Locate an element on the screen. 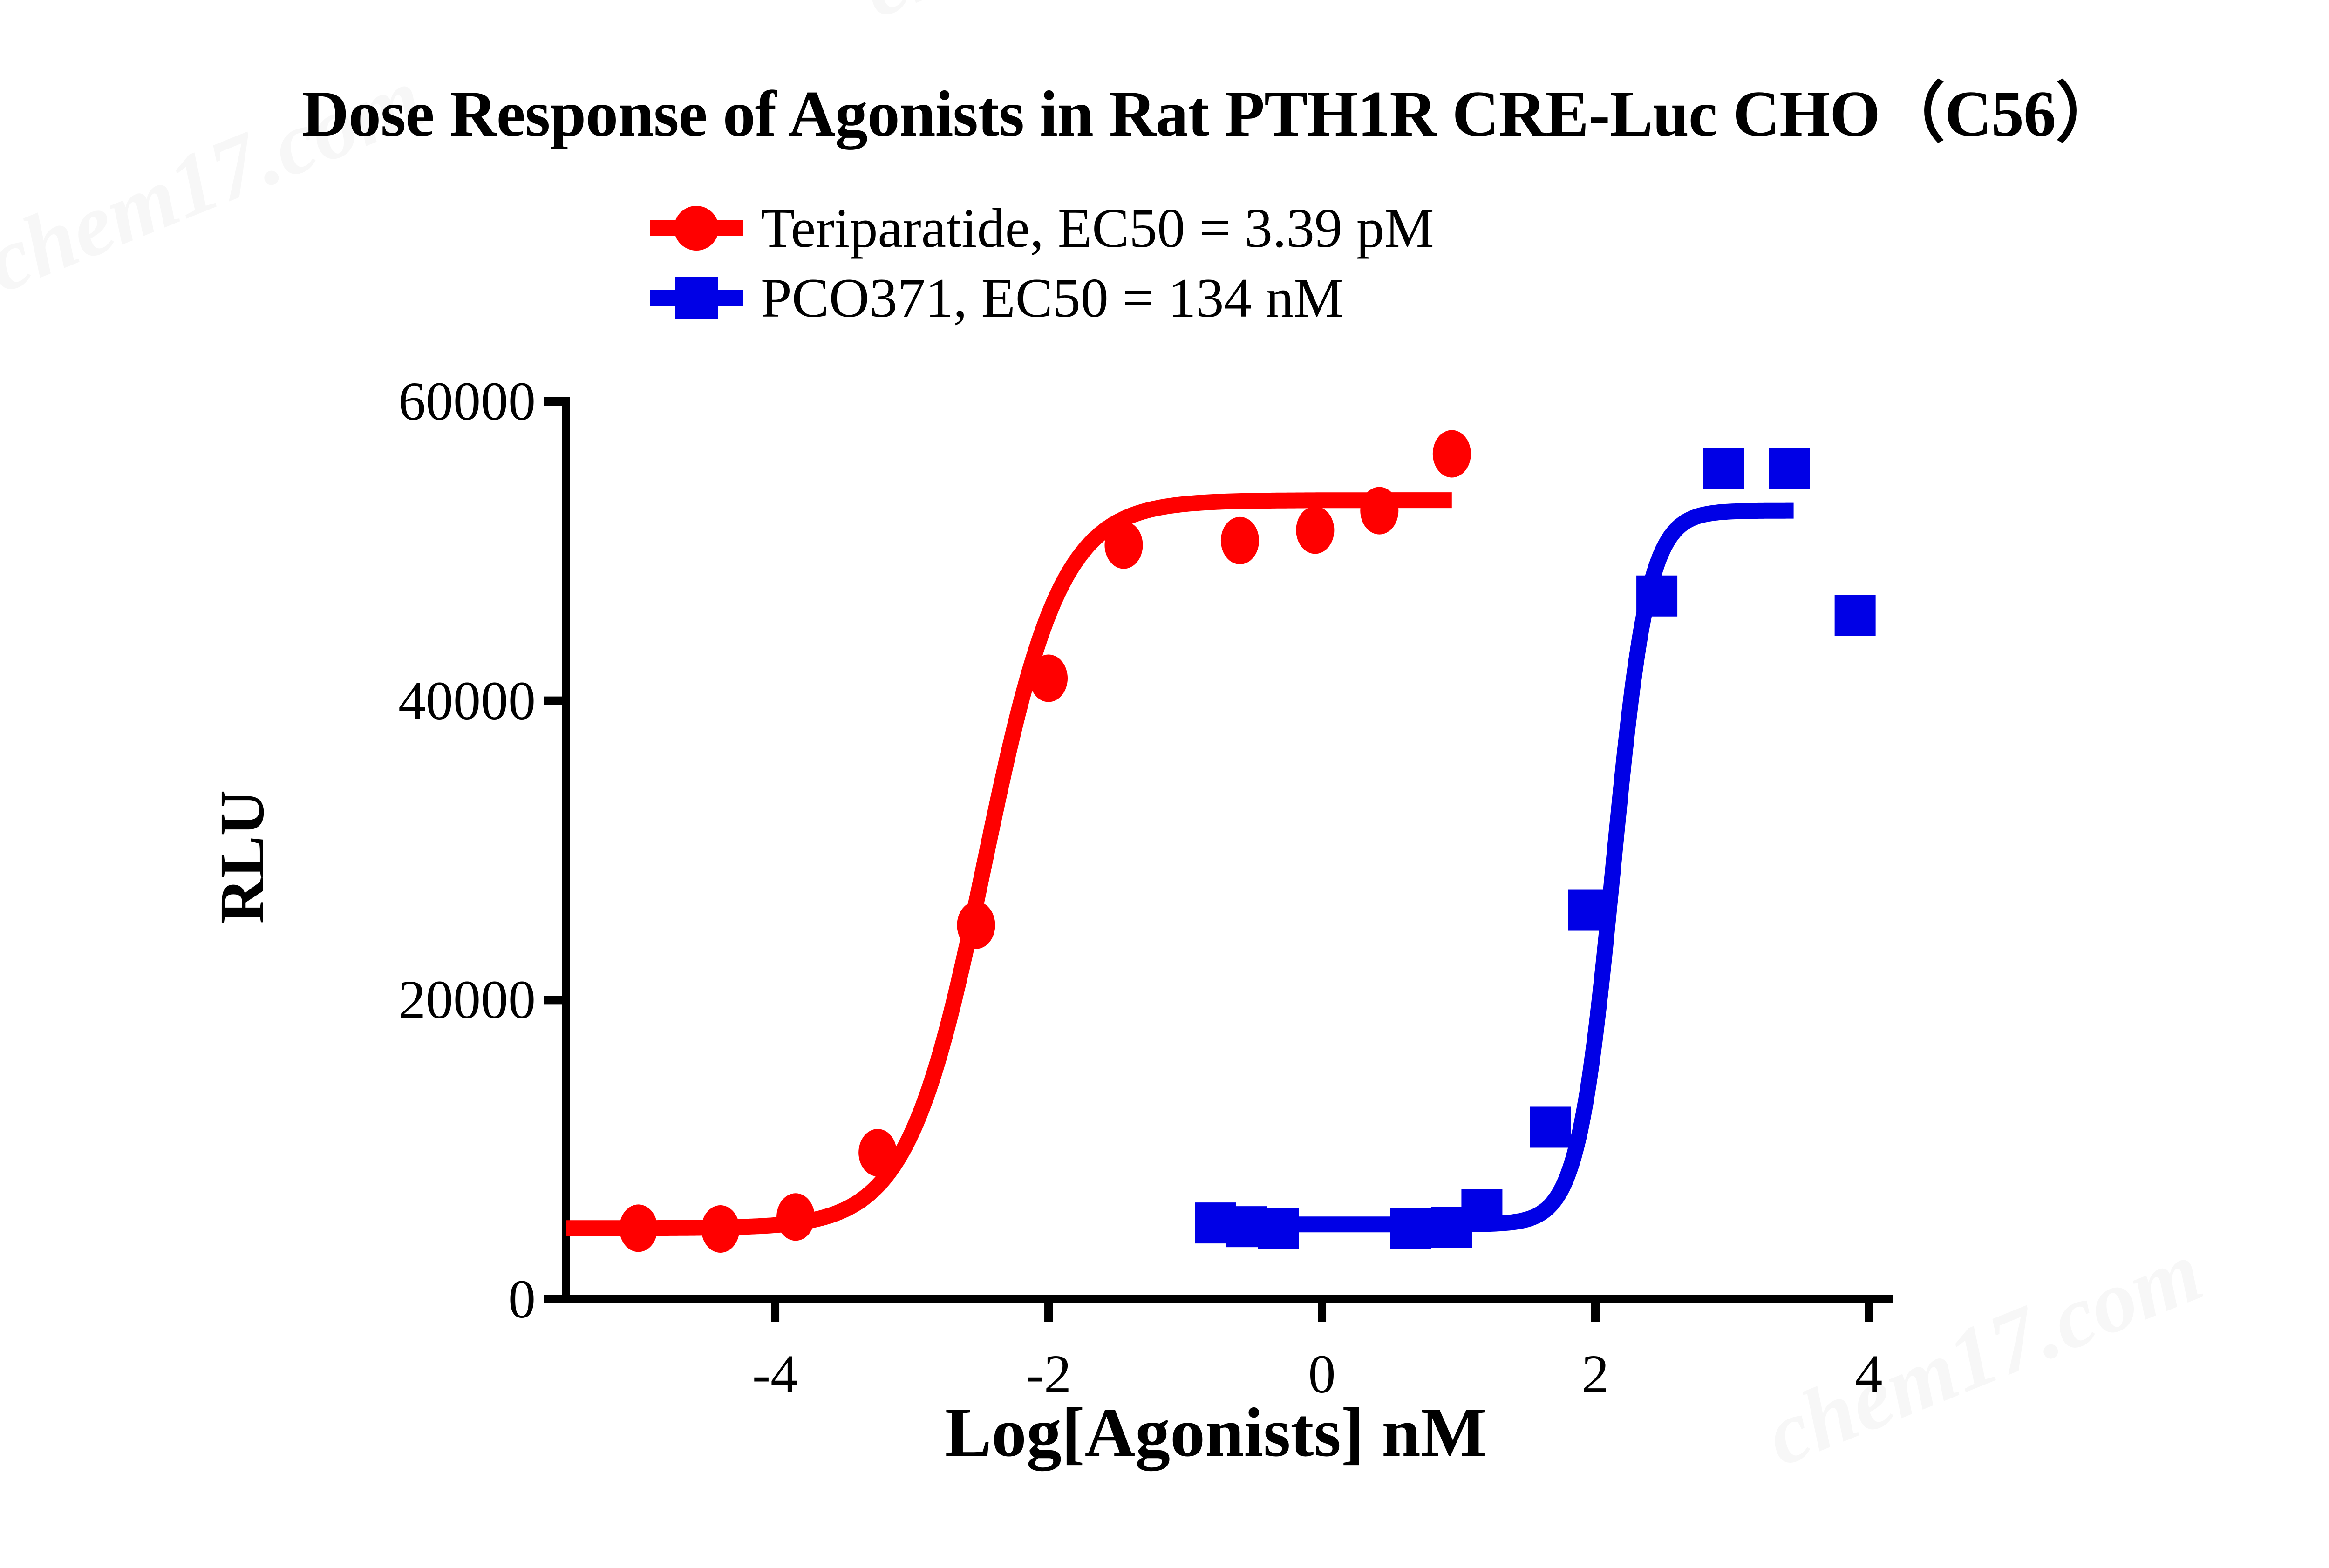 The height and width of the screenshot is (1568, 2329). x-axis-tick-label: -4 is located at coordinates (775, 1374).